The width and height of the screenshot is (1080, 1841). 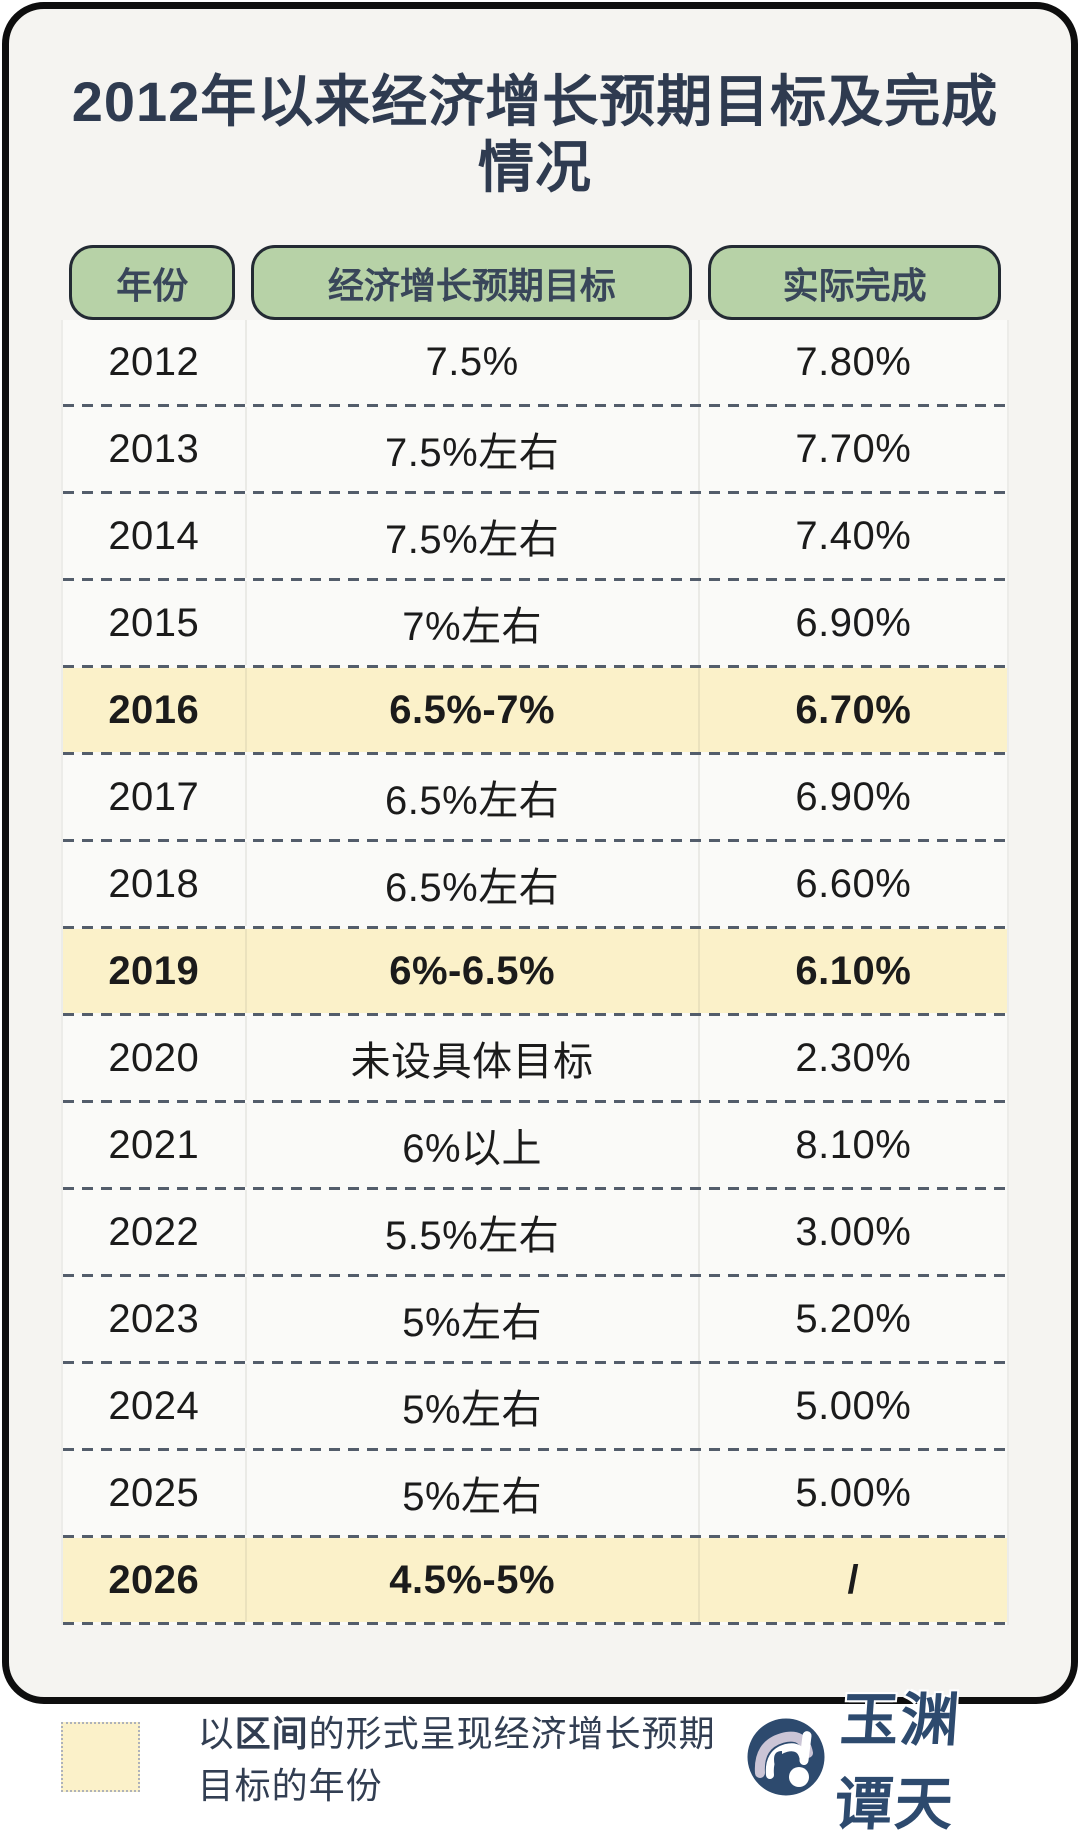 I want to click on table-row: 2024 5%左右 5.00%, so click(x=535, y=1406).